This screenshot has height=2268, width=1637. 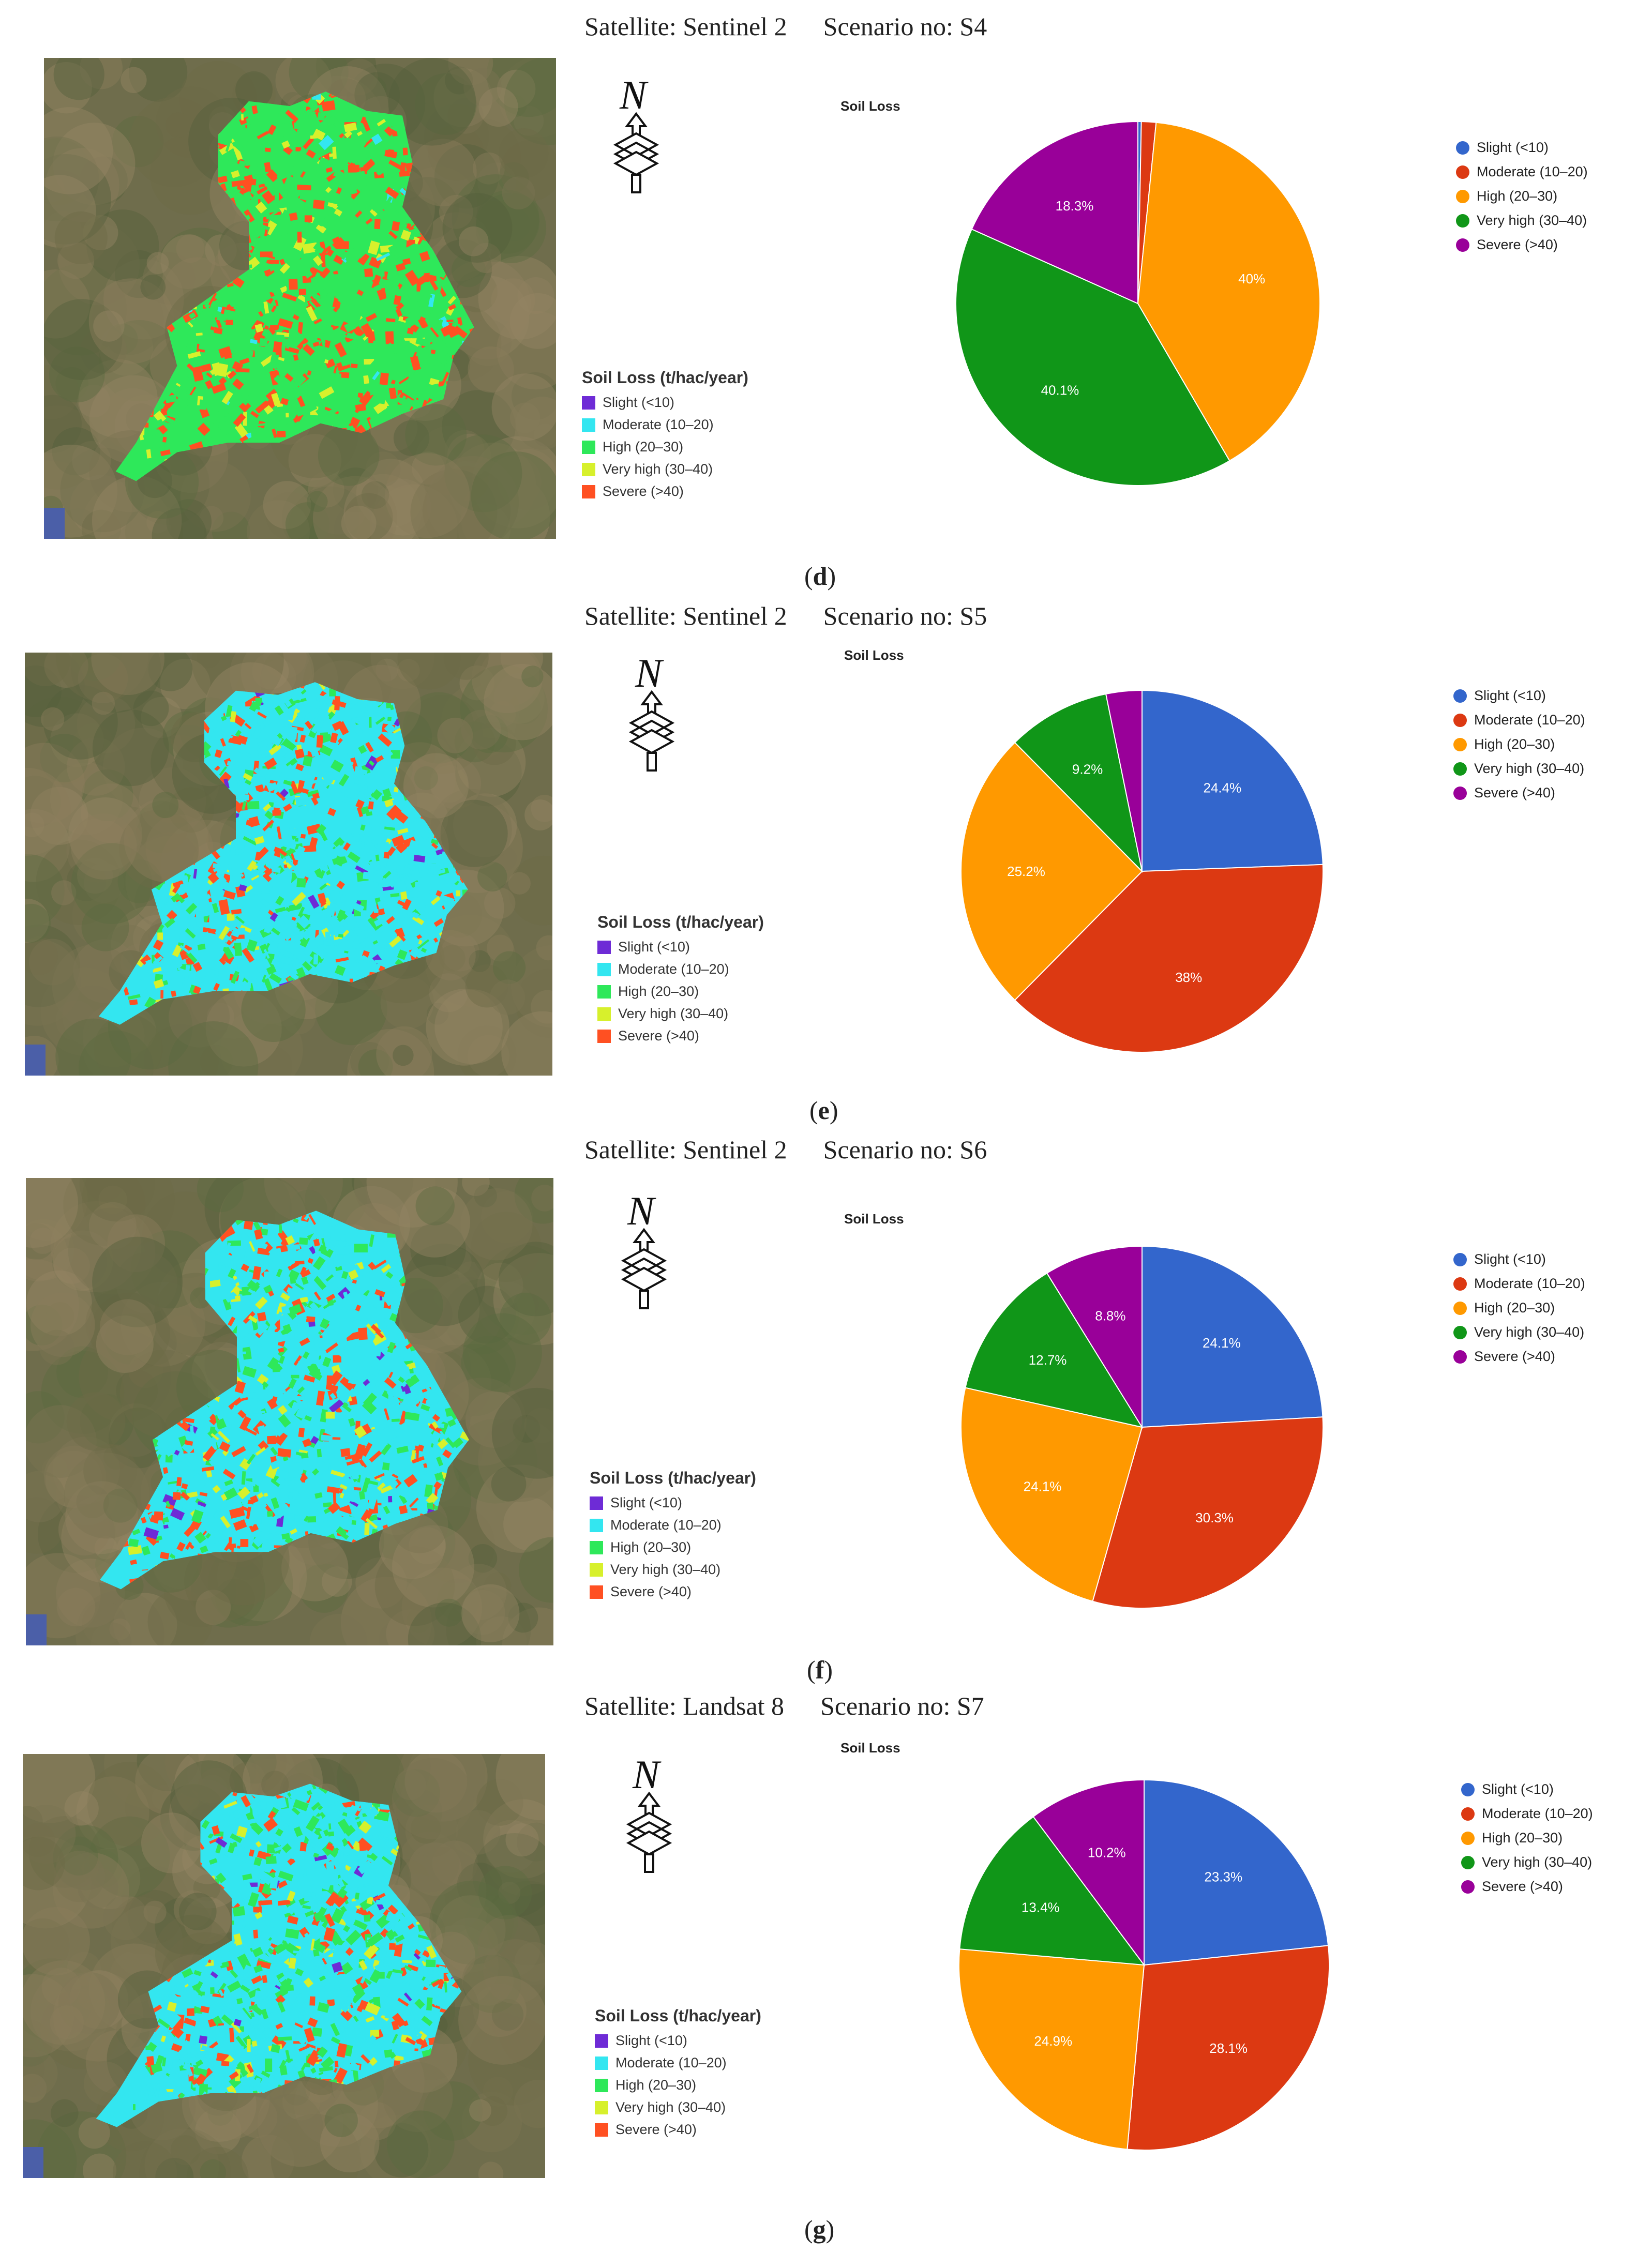 I want to click on panel-caption: (g), so click(x=819, y=2229).